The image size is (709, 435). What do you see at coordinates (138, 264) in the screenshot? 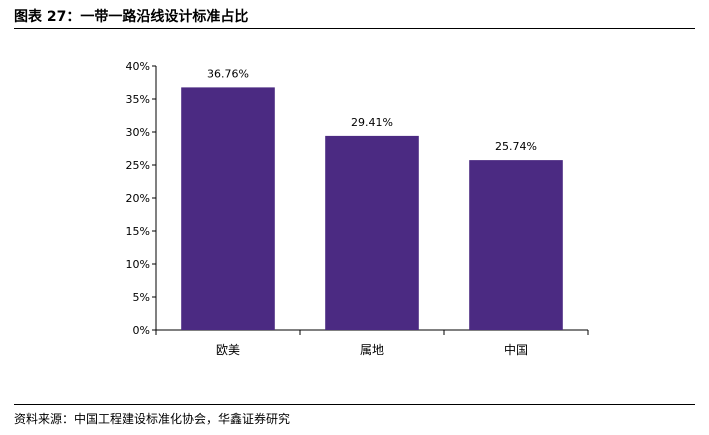
I see `y-tick-label: 10%` at bounding box center [138, 264].